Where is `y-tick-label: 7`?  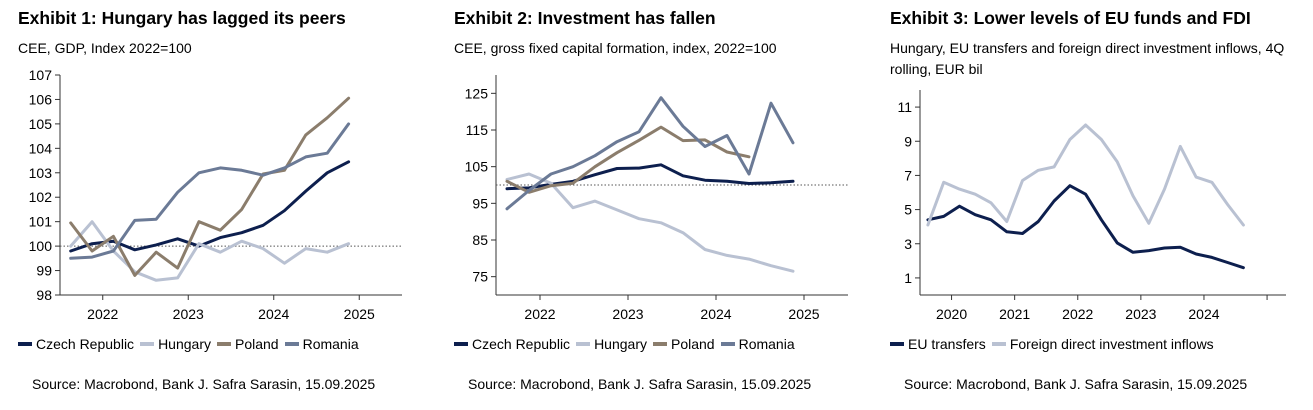
y-tick-label: 7 is located at coordinates (908, 175).